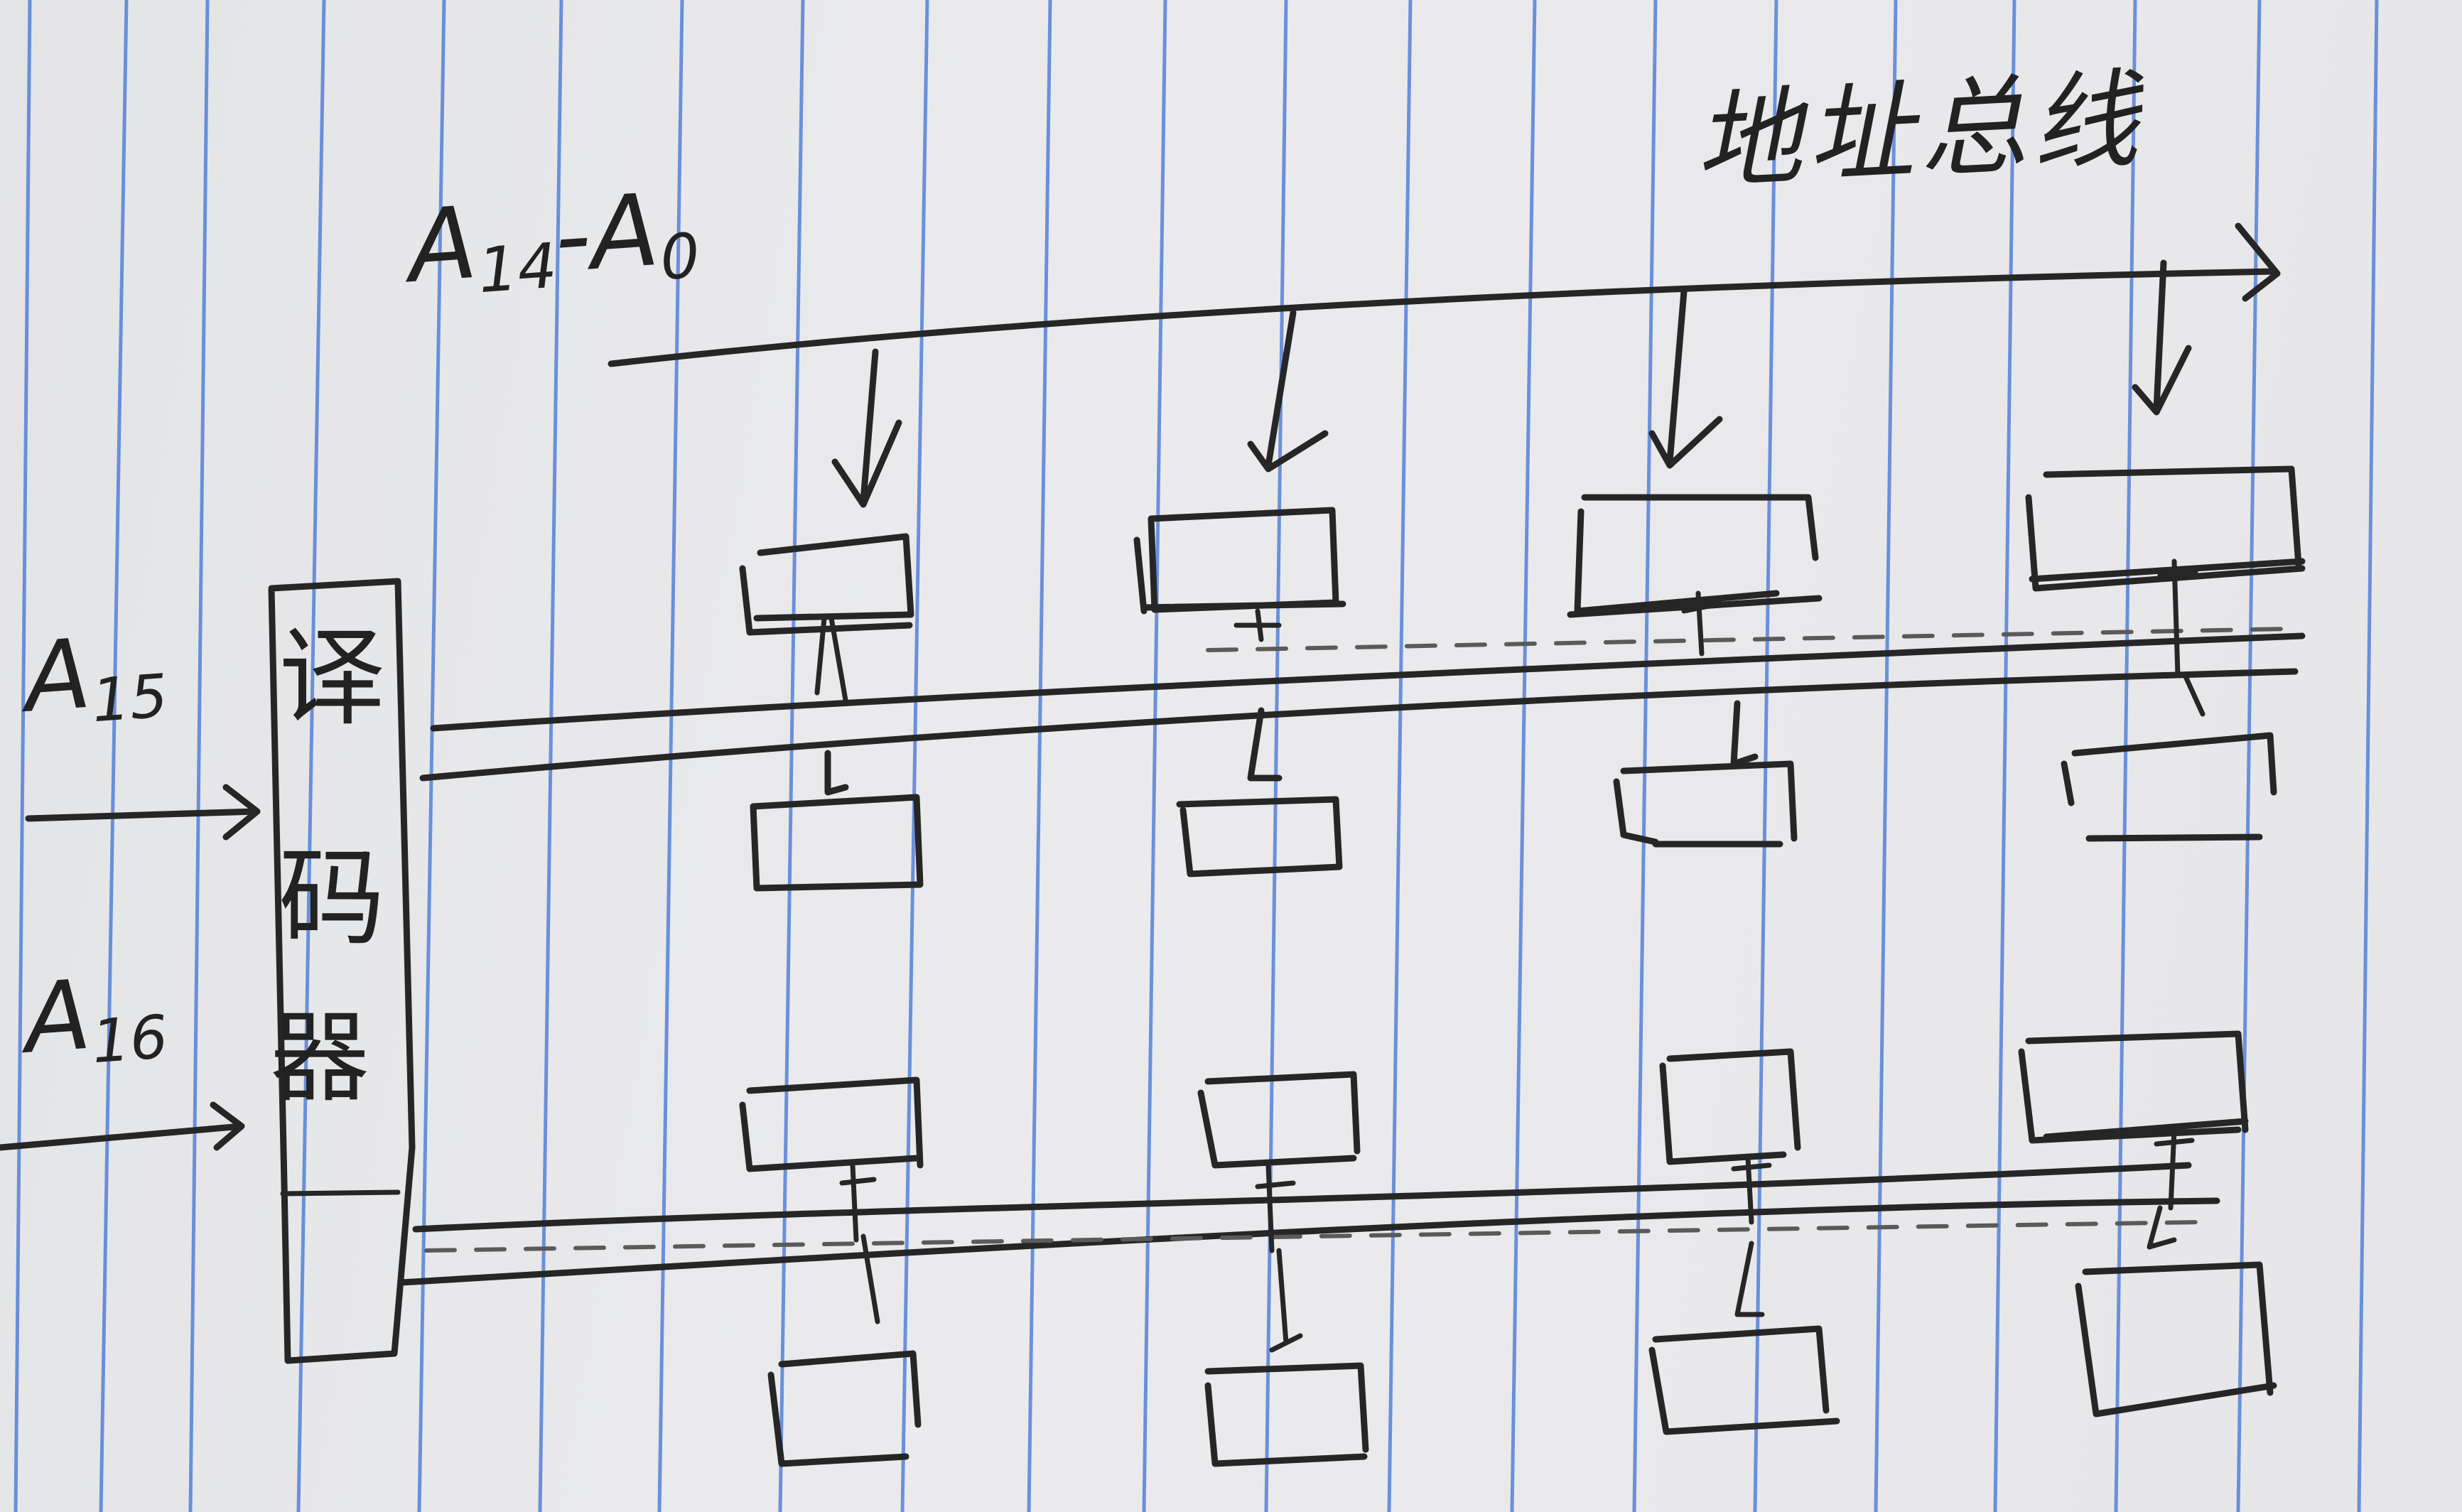  I want to click on select-line-row2-faint, so click(1314, 1236).